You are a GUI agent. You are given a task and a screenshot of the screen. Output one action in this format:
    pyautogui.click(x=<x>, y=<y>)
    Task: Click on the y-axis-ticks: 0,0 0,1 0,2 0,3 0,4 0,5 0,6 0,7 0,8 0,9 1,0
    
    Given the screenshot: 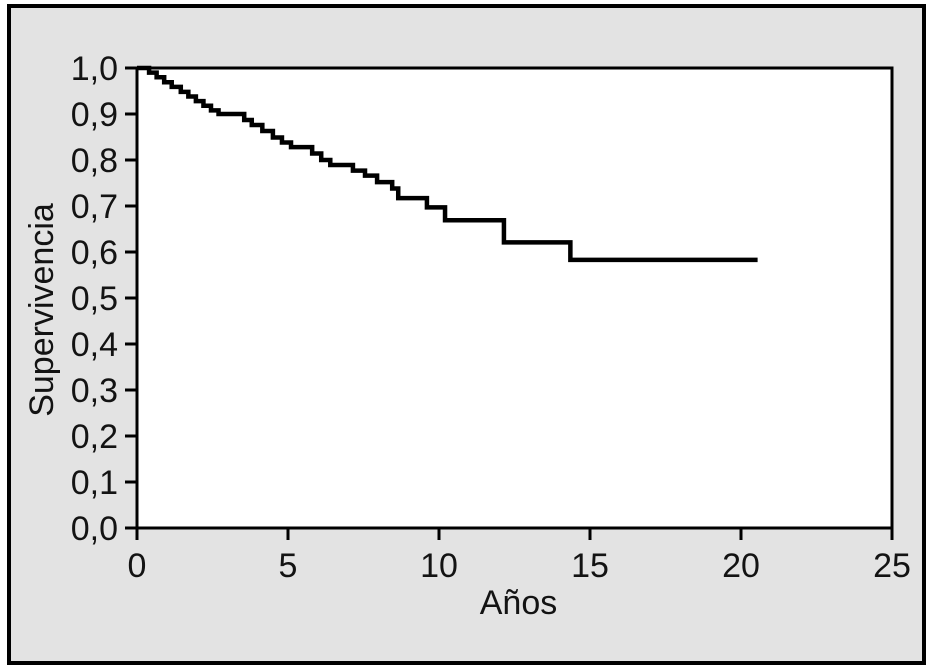 What is the action you would take?
    pyautogui.click(x=104, y=299)
    